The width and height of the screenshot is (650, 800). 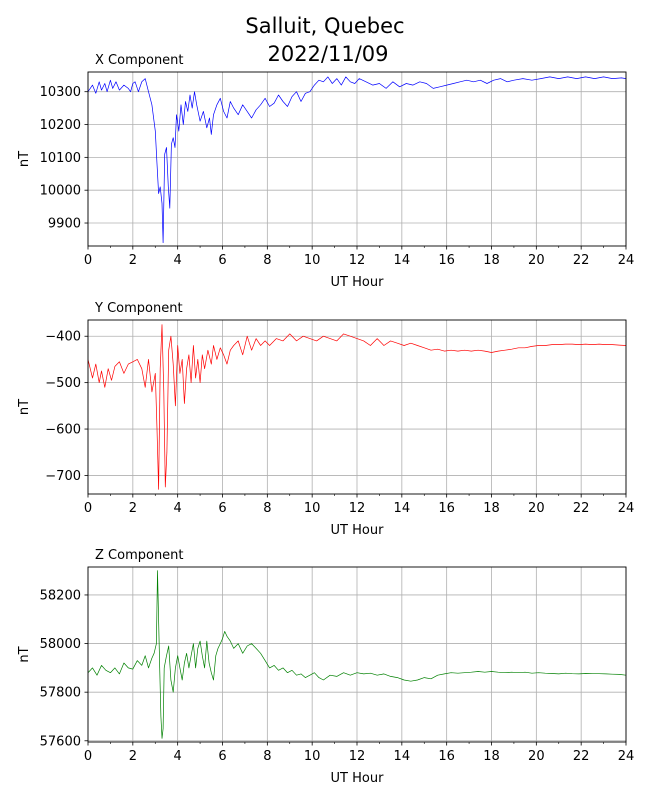 I want to click on y-tick-label: 10200, so click(x=60, y=125).